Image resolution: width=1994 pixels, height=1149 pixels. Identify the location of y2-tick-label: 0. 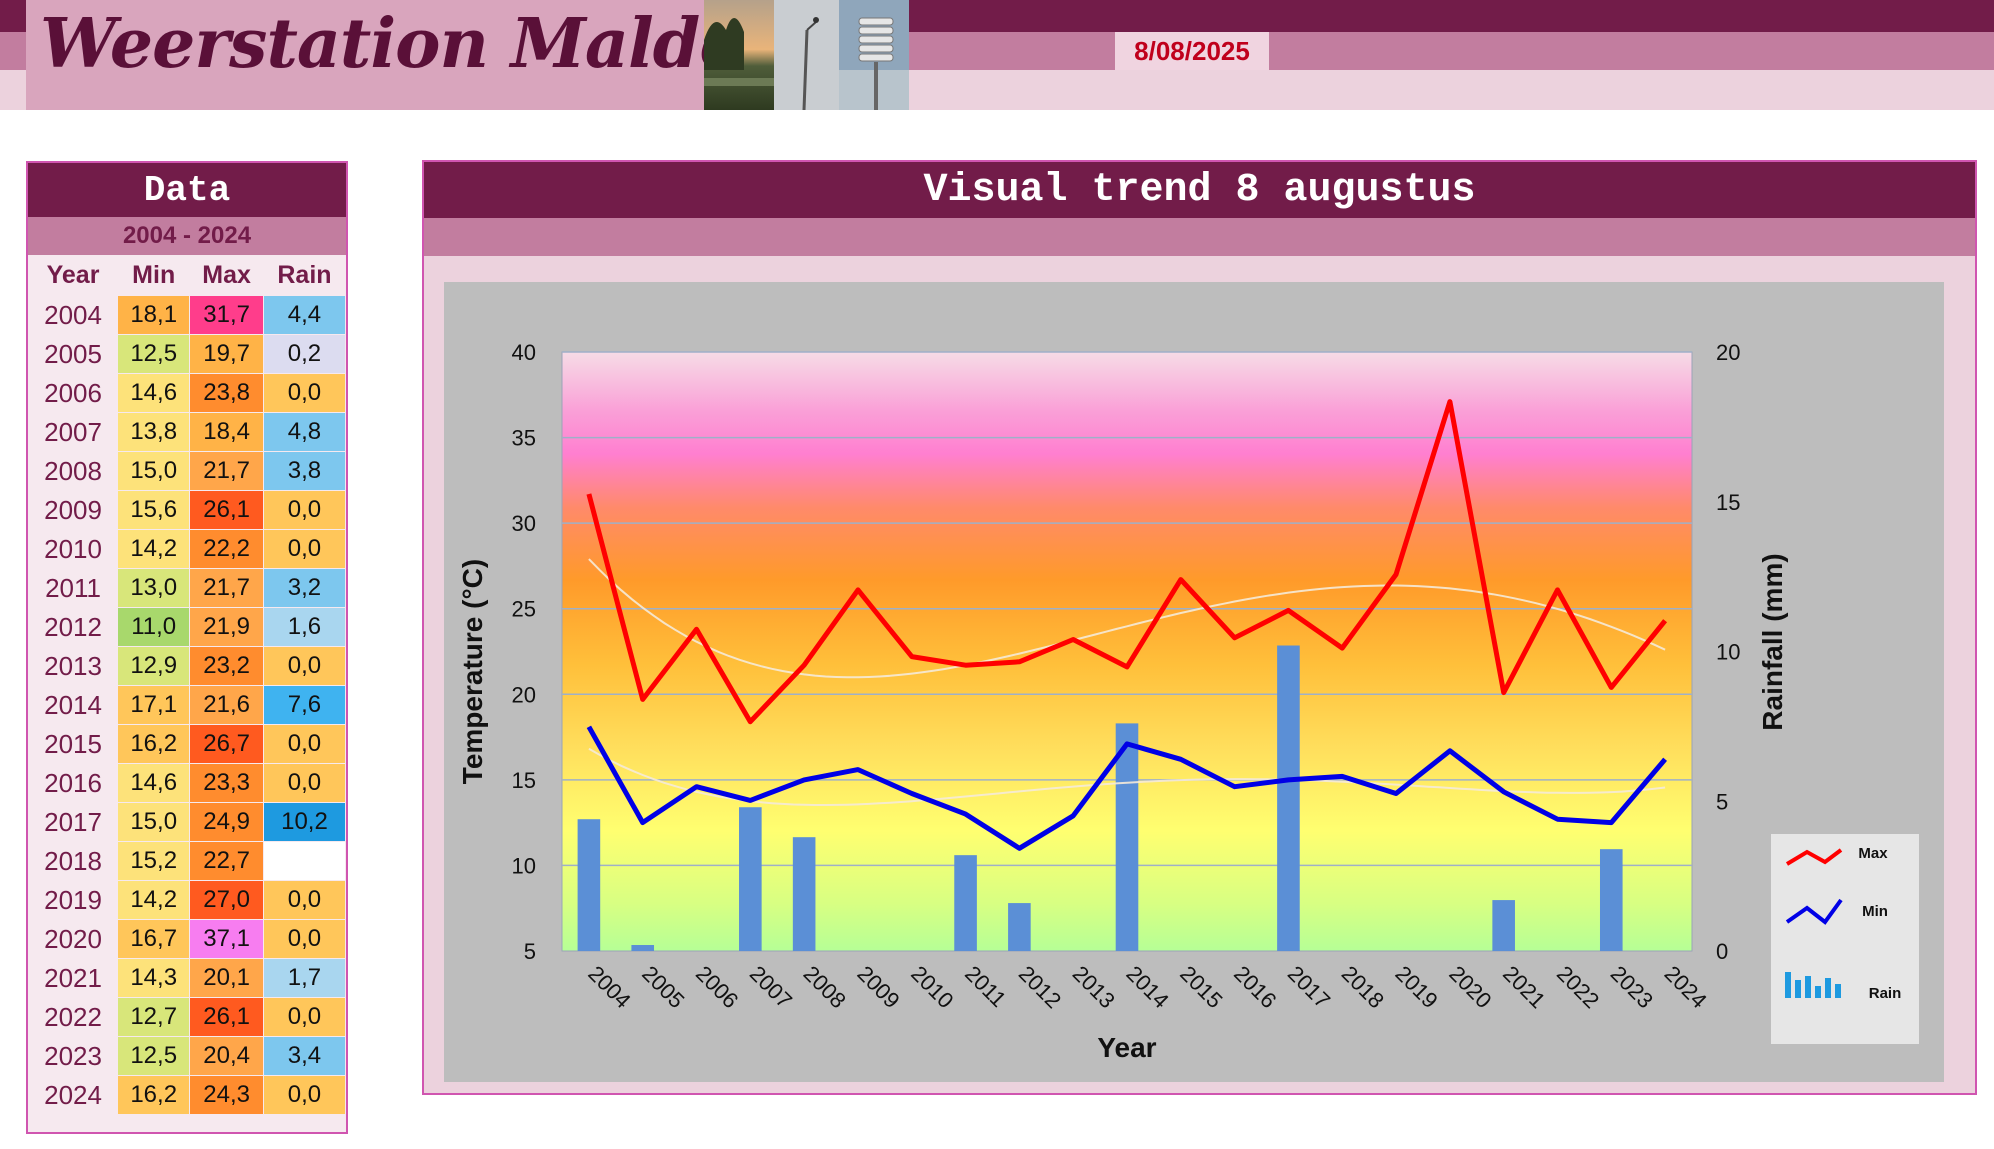
(1722, 951).